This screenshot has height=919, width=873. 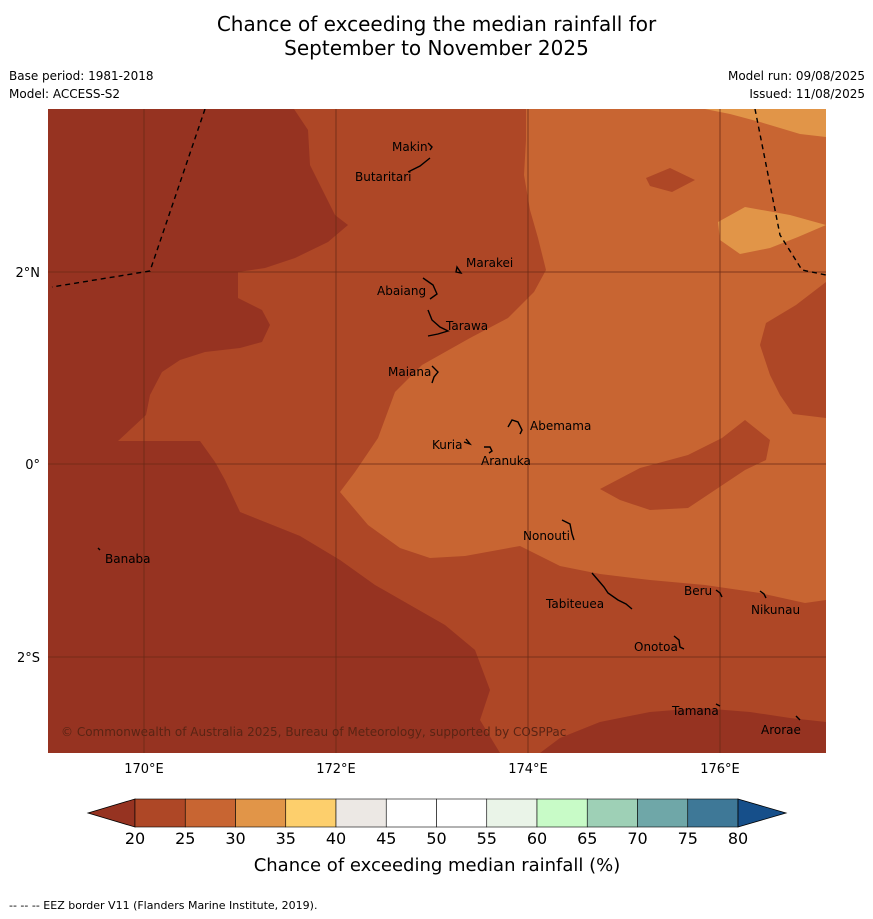 I want to click on region-25-30-east-blob, so click(x=670, y=180).